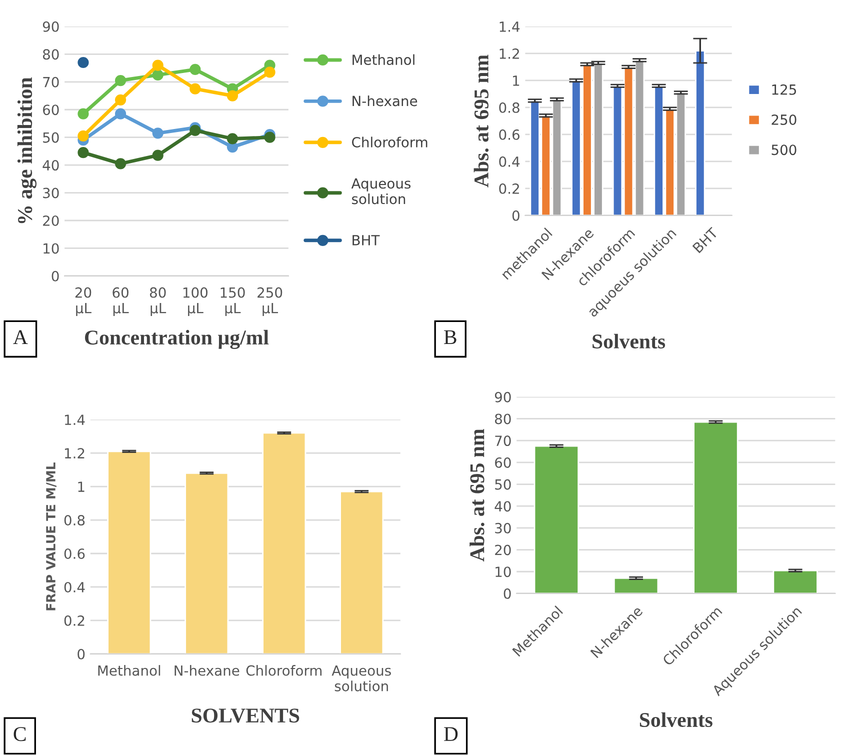  I want to click on x-tick-label: 250 µL, so click(270, 301).